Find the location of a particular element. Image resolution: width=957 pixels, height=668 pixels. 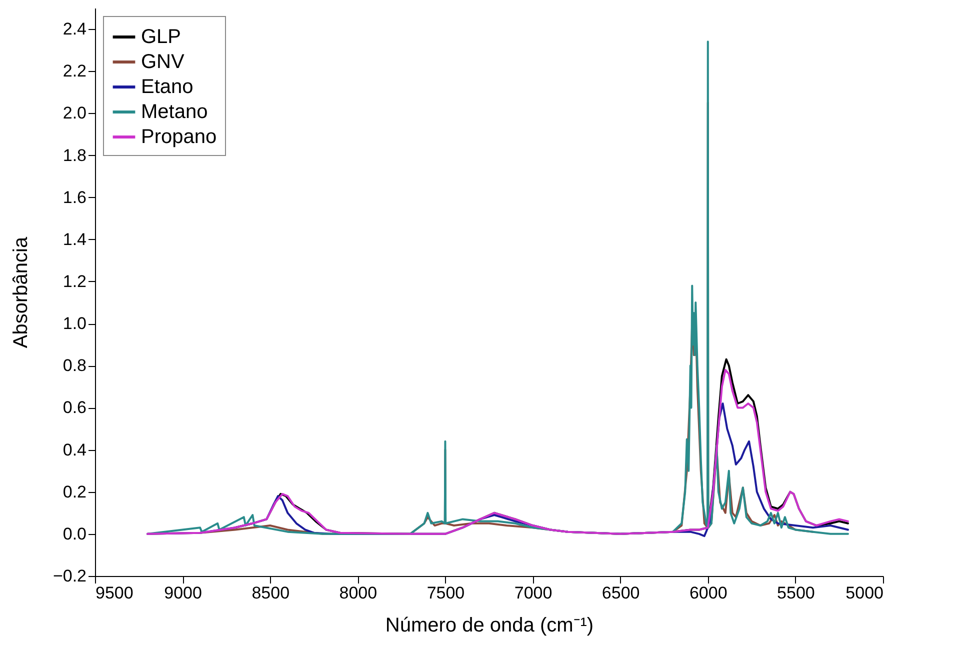

x-tick-label: 8000 is located at coordinates (358, 593).